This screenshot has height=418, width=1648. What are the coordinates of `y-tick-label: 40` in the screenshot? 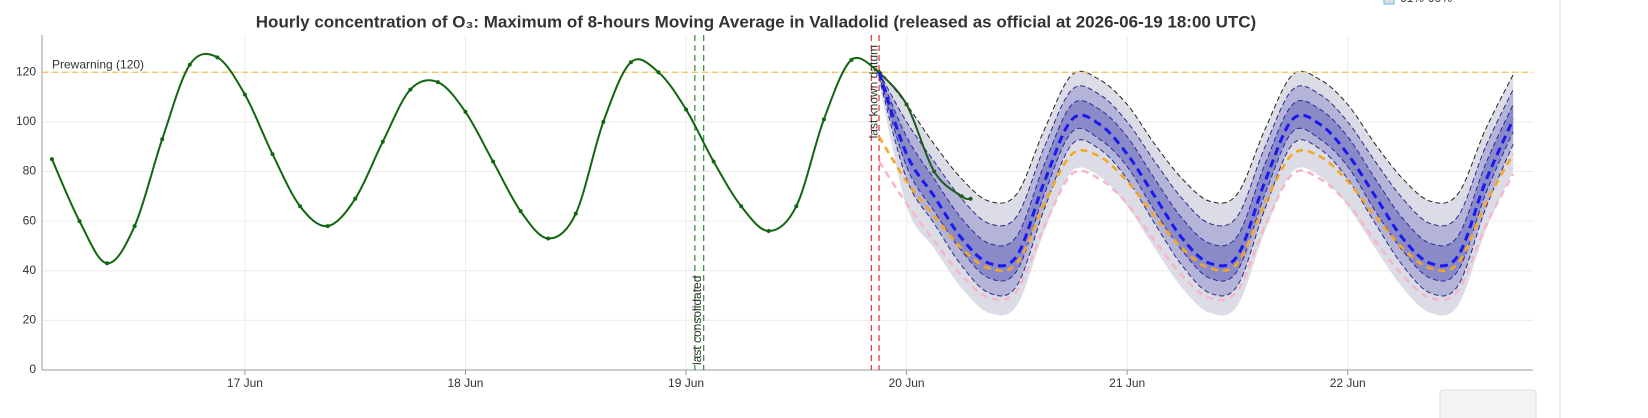 It's located at (30, 270).